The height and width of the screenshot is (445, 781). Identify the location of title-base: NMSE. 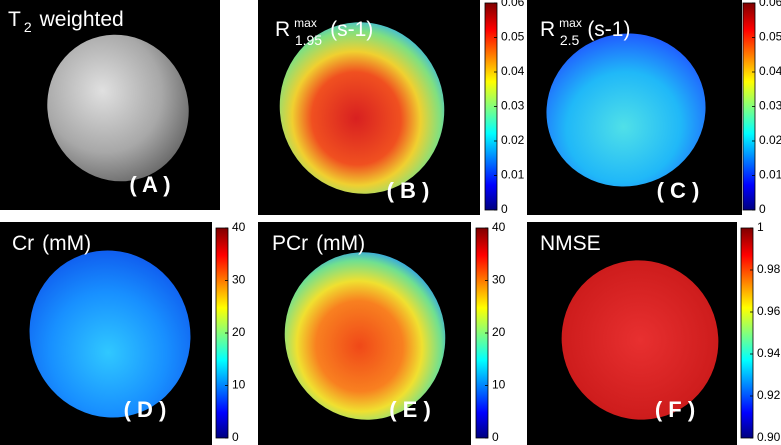
(570, 243).